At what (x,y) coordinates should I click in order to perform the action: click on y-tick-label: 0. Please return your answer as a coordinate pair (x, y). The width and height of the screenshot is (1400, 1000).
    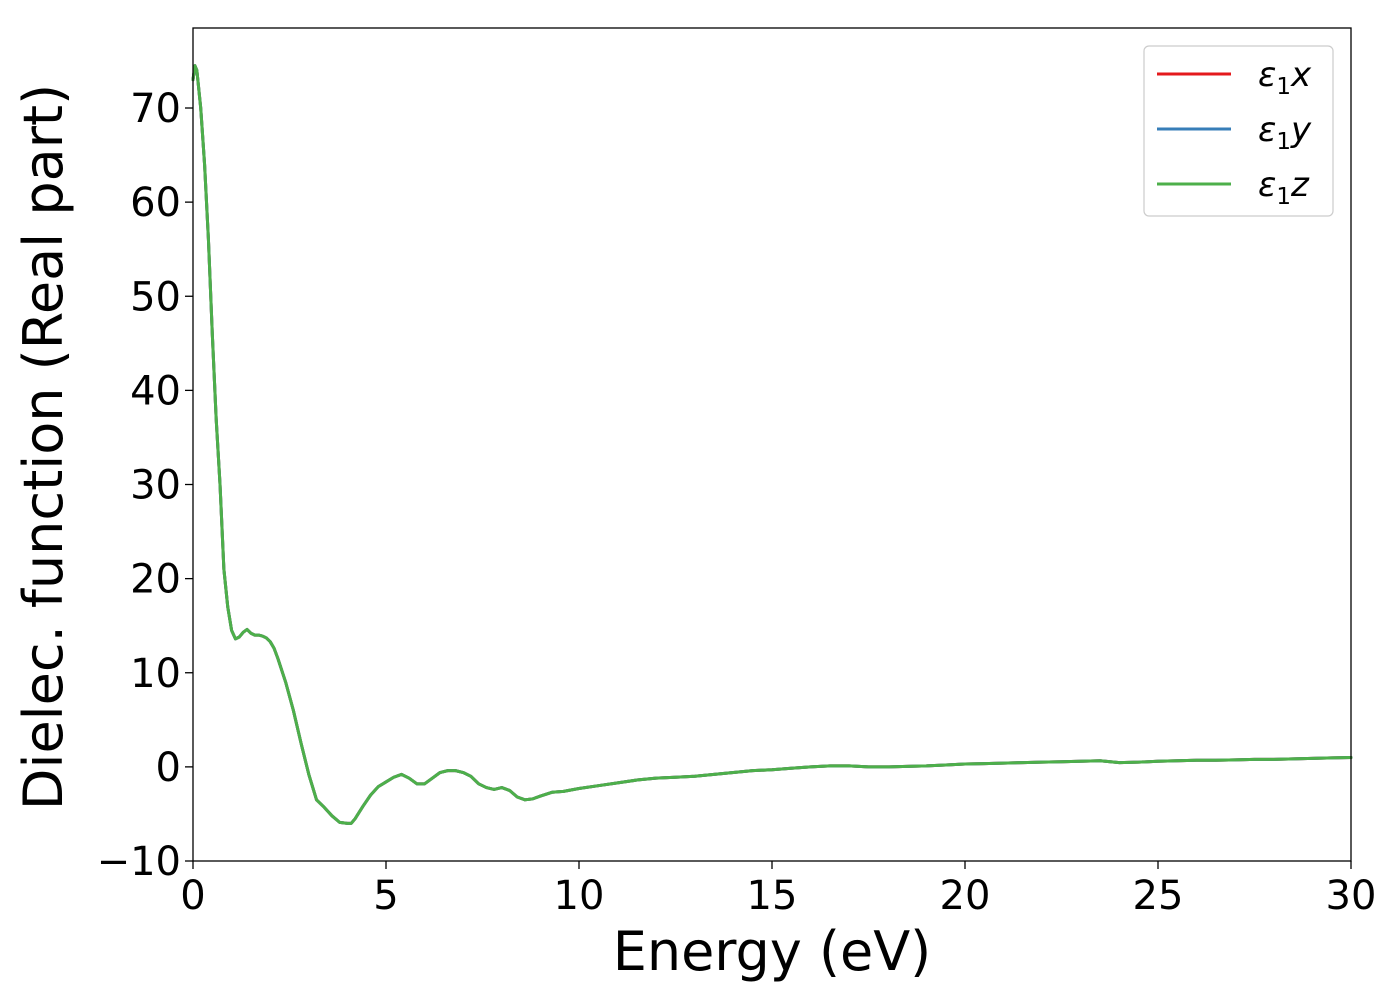
    Looking at the image, I should click on (168, 768).